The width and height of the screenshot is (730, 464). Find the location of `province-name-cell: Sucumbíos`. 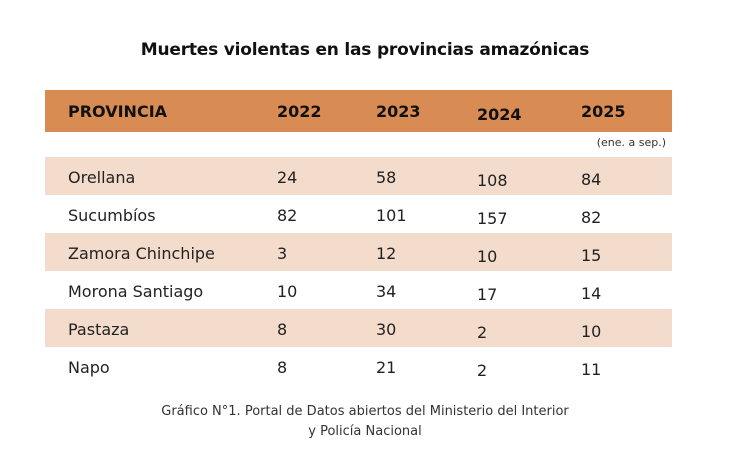

province-name-cell: Sucumbíos is located at coordinates (112, 215).